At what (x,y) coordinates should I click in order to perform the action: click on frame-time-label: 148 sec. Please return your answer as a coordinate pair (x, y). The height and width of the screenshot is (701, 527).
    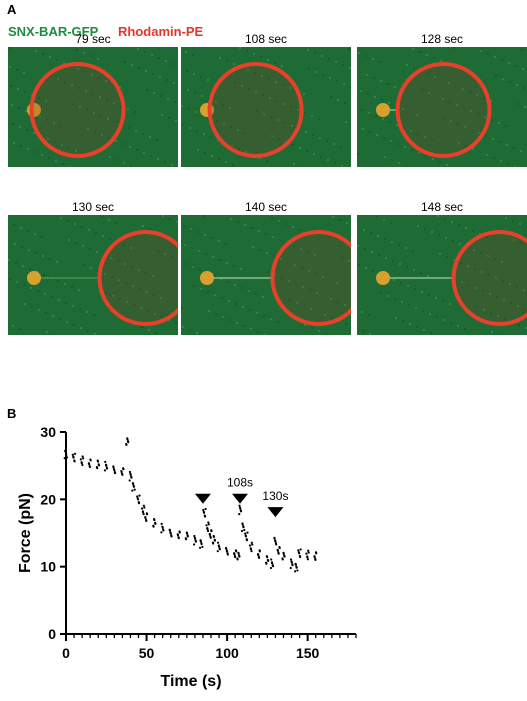
    Looking at the image, I should click on (442, 207).